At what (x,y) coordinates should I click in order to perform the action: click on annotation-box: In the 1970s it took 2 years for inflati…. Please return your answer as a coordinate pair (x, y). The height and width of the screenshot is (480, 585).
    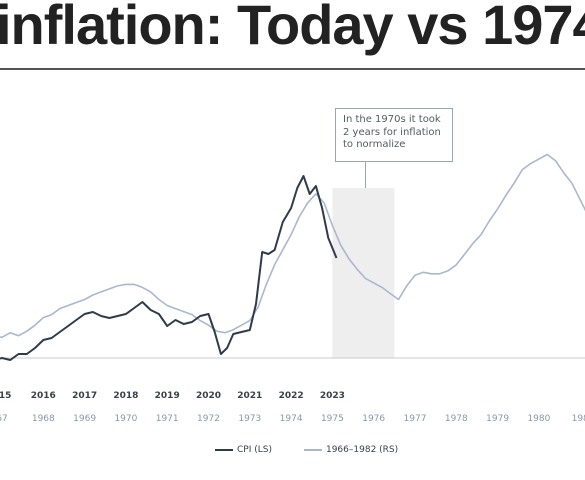
    Looking at the image, I should click on (394, 135).